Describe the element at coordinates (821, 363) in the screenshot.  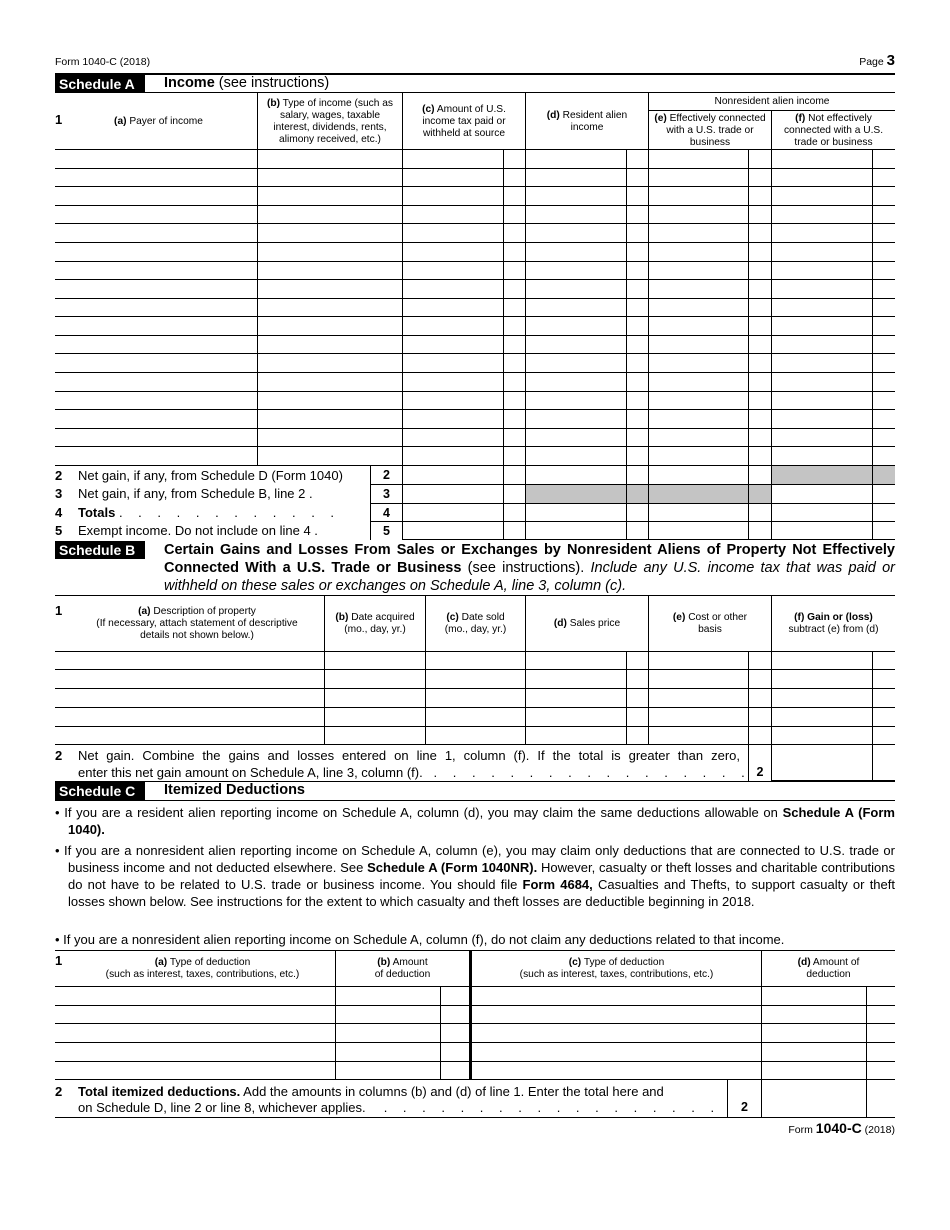
I see `income-row-12-nec-dollars-input` at that location.